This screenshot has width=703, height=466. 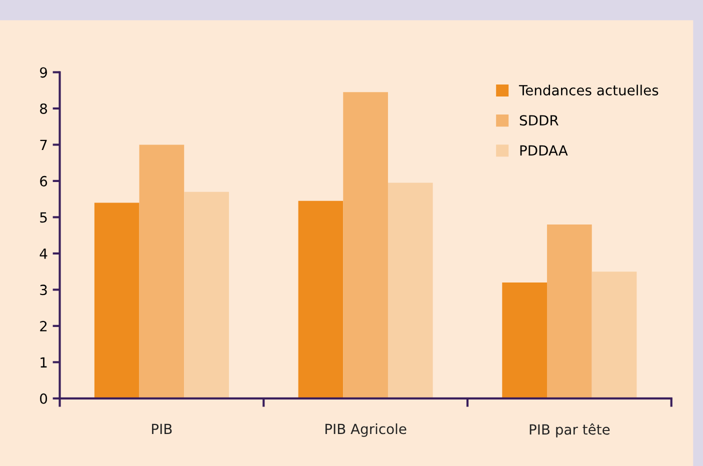 I want to click on x-tick-label: PIB par tête, so click(x=570, y=430).